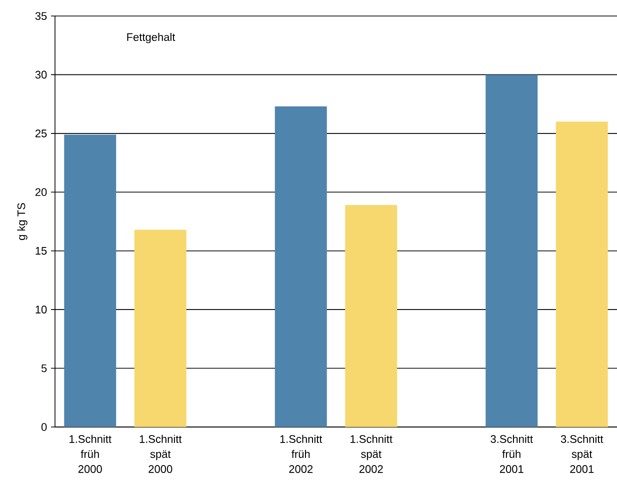  What do you see at coordinates (151, 38) in the screenshot?
I see `text: Fettgehalt` at bounding box center [151, 38].